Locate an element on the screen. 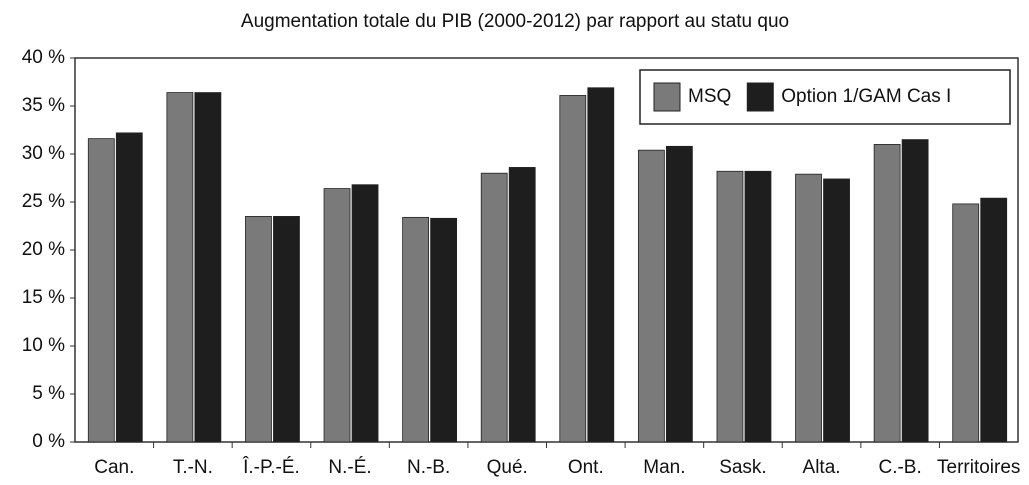  y-tick-label: 10 % is located at coordinates (43, 345).